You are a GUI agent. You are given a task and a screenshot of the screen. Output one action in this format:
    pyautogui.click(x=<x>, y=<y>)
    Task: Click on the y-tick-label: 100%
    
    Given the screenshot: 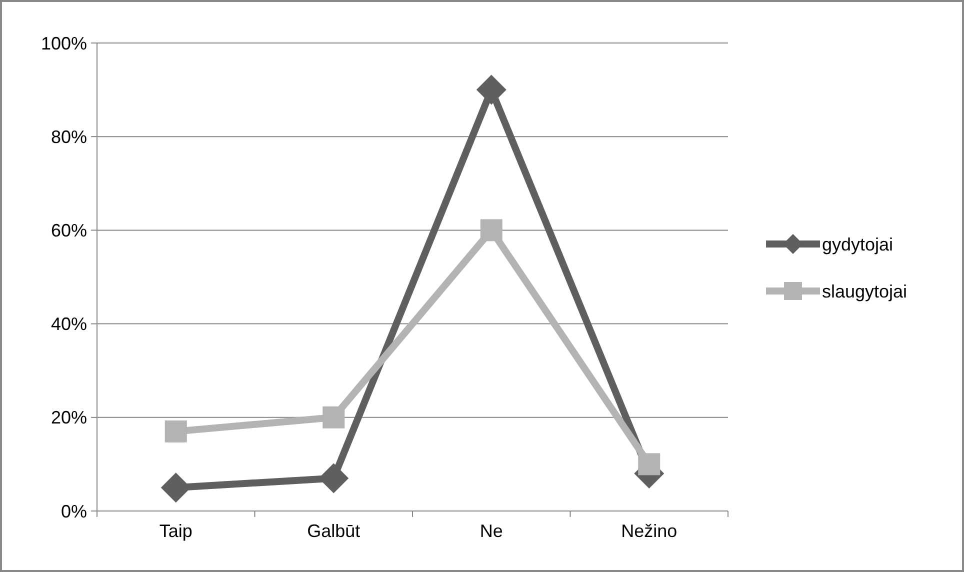 What is the action you would take?
    pyautogui.click(x=63, y=43)
    